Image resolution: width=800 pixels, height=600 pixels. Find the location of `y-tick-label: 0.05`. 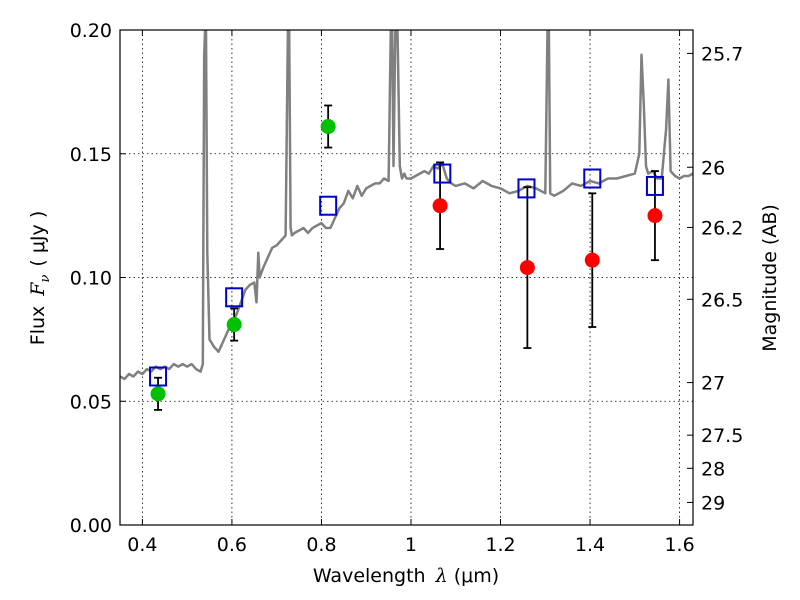

y-tick-label: 0.05 is located at coordinates (91, 402).